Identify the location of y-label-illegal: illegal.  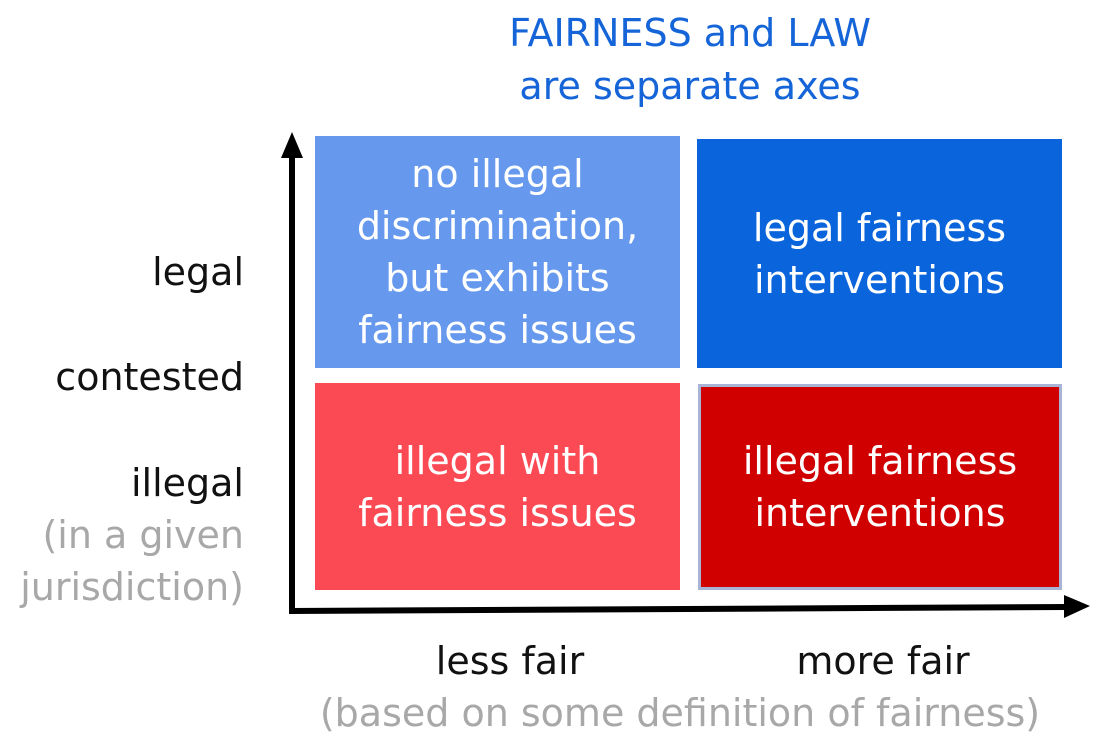
(187, 483).